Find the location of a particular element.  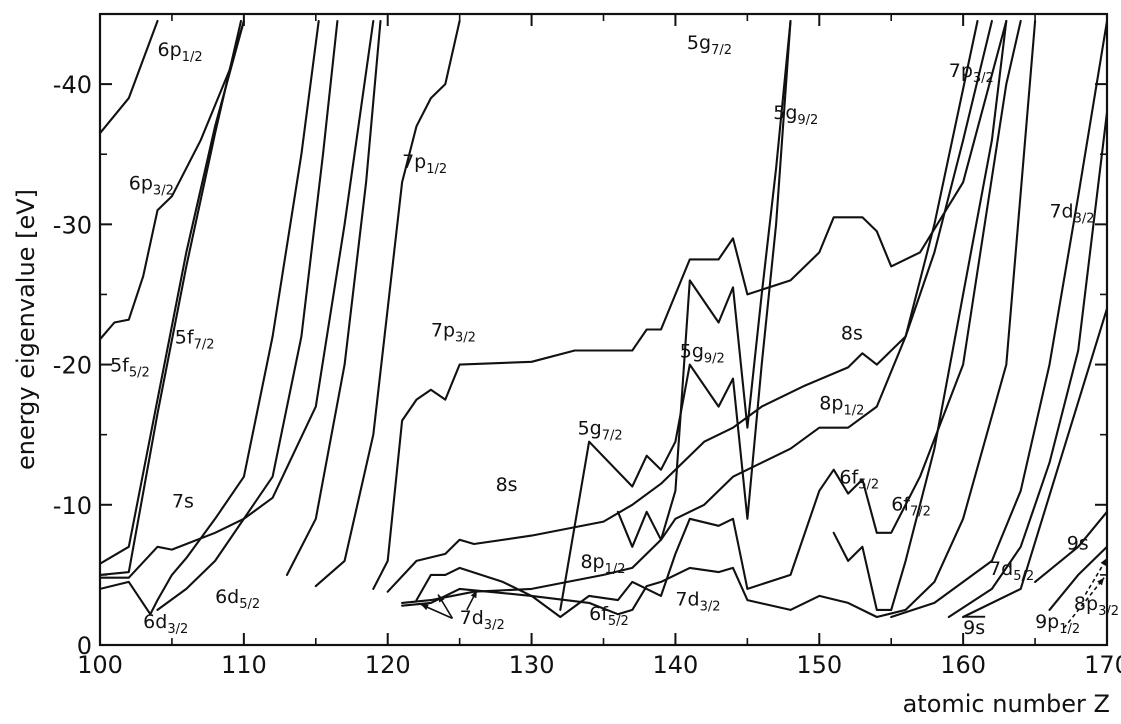

curve-label: 7s is located at coordinates (183, 502).